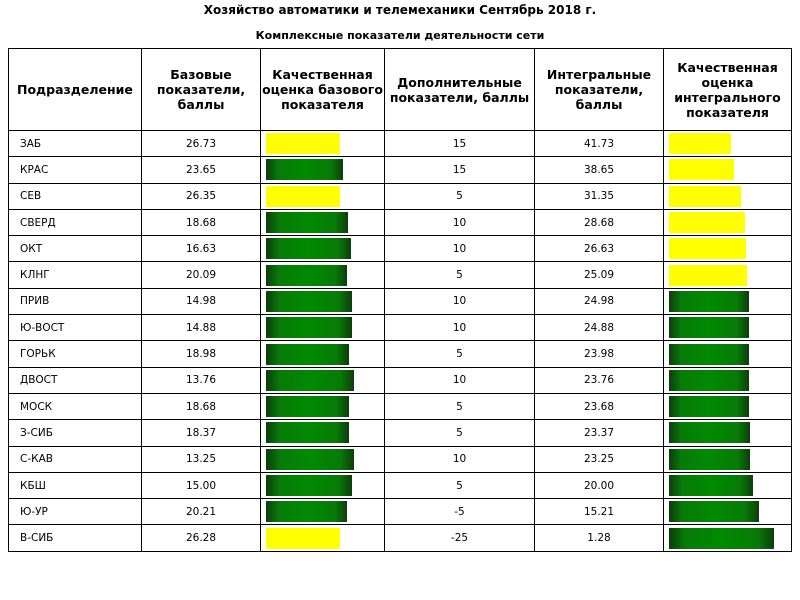 This screenshot has height=600, width=800. I want to click on table-row: Ю-ВОСТ 14.88 10 24.88, so click(400, 328).